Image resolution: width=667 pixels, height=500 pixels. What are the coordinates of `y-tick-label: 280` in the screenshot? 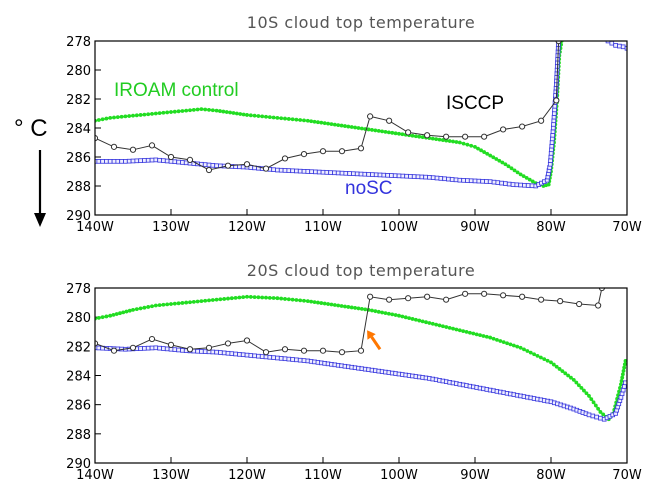 It's located at (78, 71).